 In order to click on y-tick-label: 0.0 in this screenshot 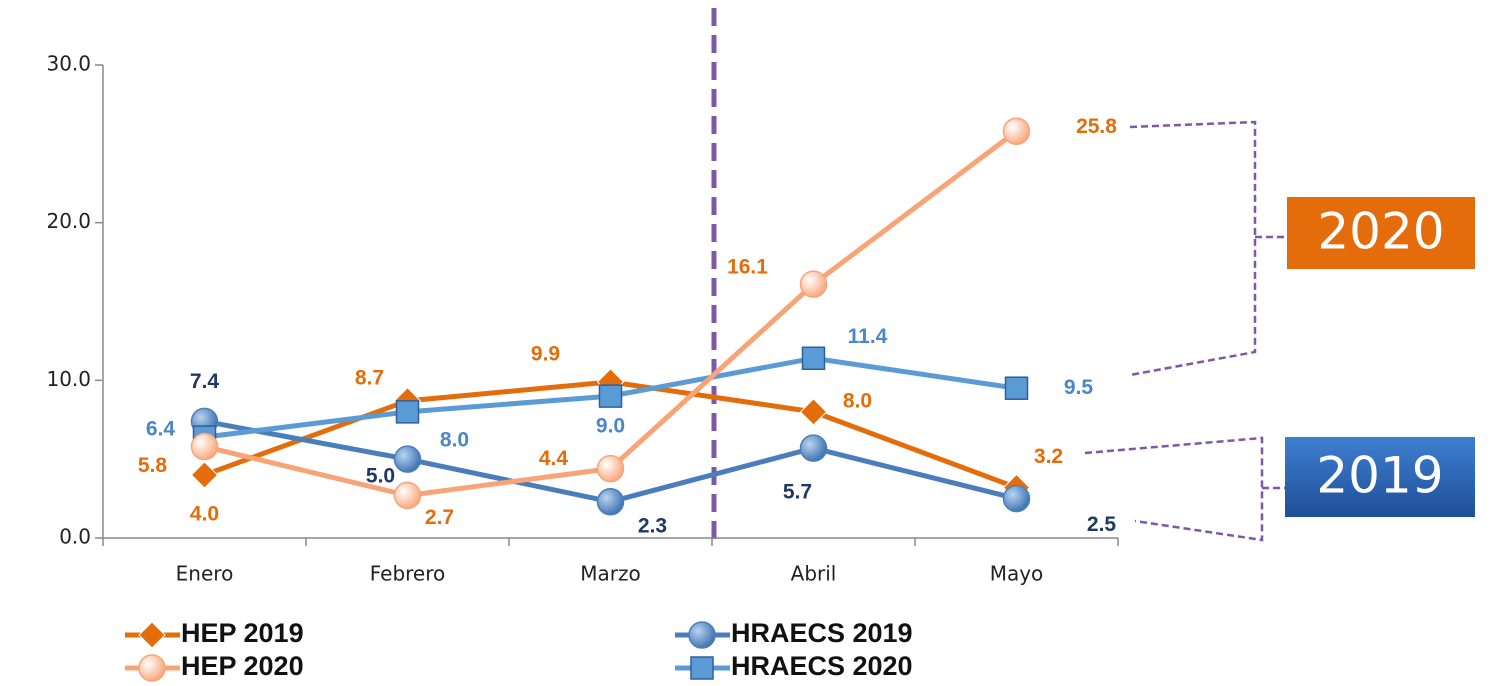, I will do `click(75, 537)`.